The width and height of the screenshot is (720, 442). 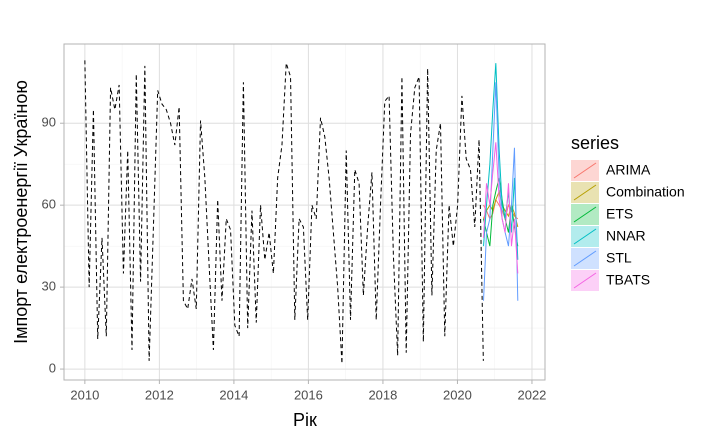 What do you see at coordinates (49, 122) in the screenshot?
I see `y-tick-label: 90` at bounding box center [49, 122].